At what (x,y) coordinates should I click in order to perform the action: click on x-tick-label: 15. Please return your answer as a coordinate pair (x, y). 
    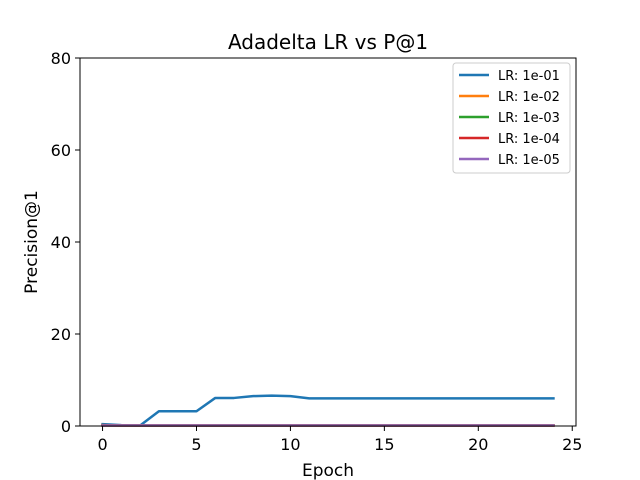
    Looking at the image, I should click on (384, 444).